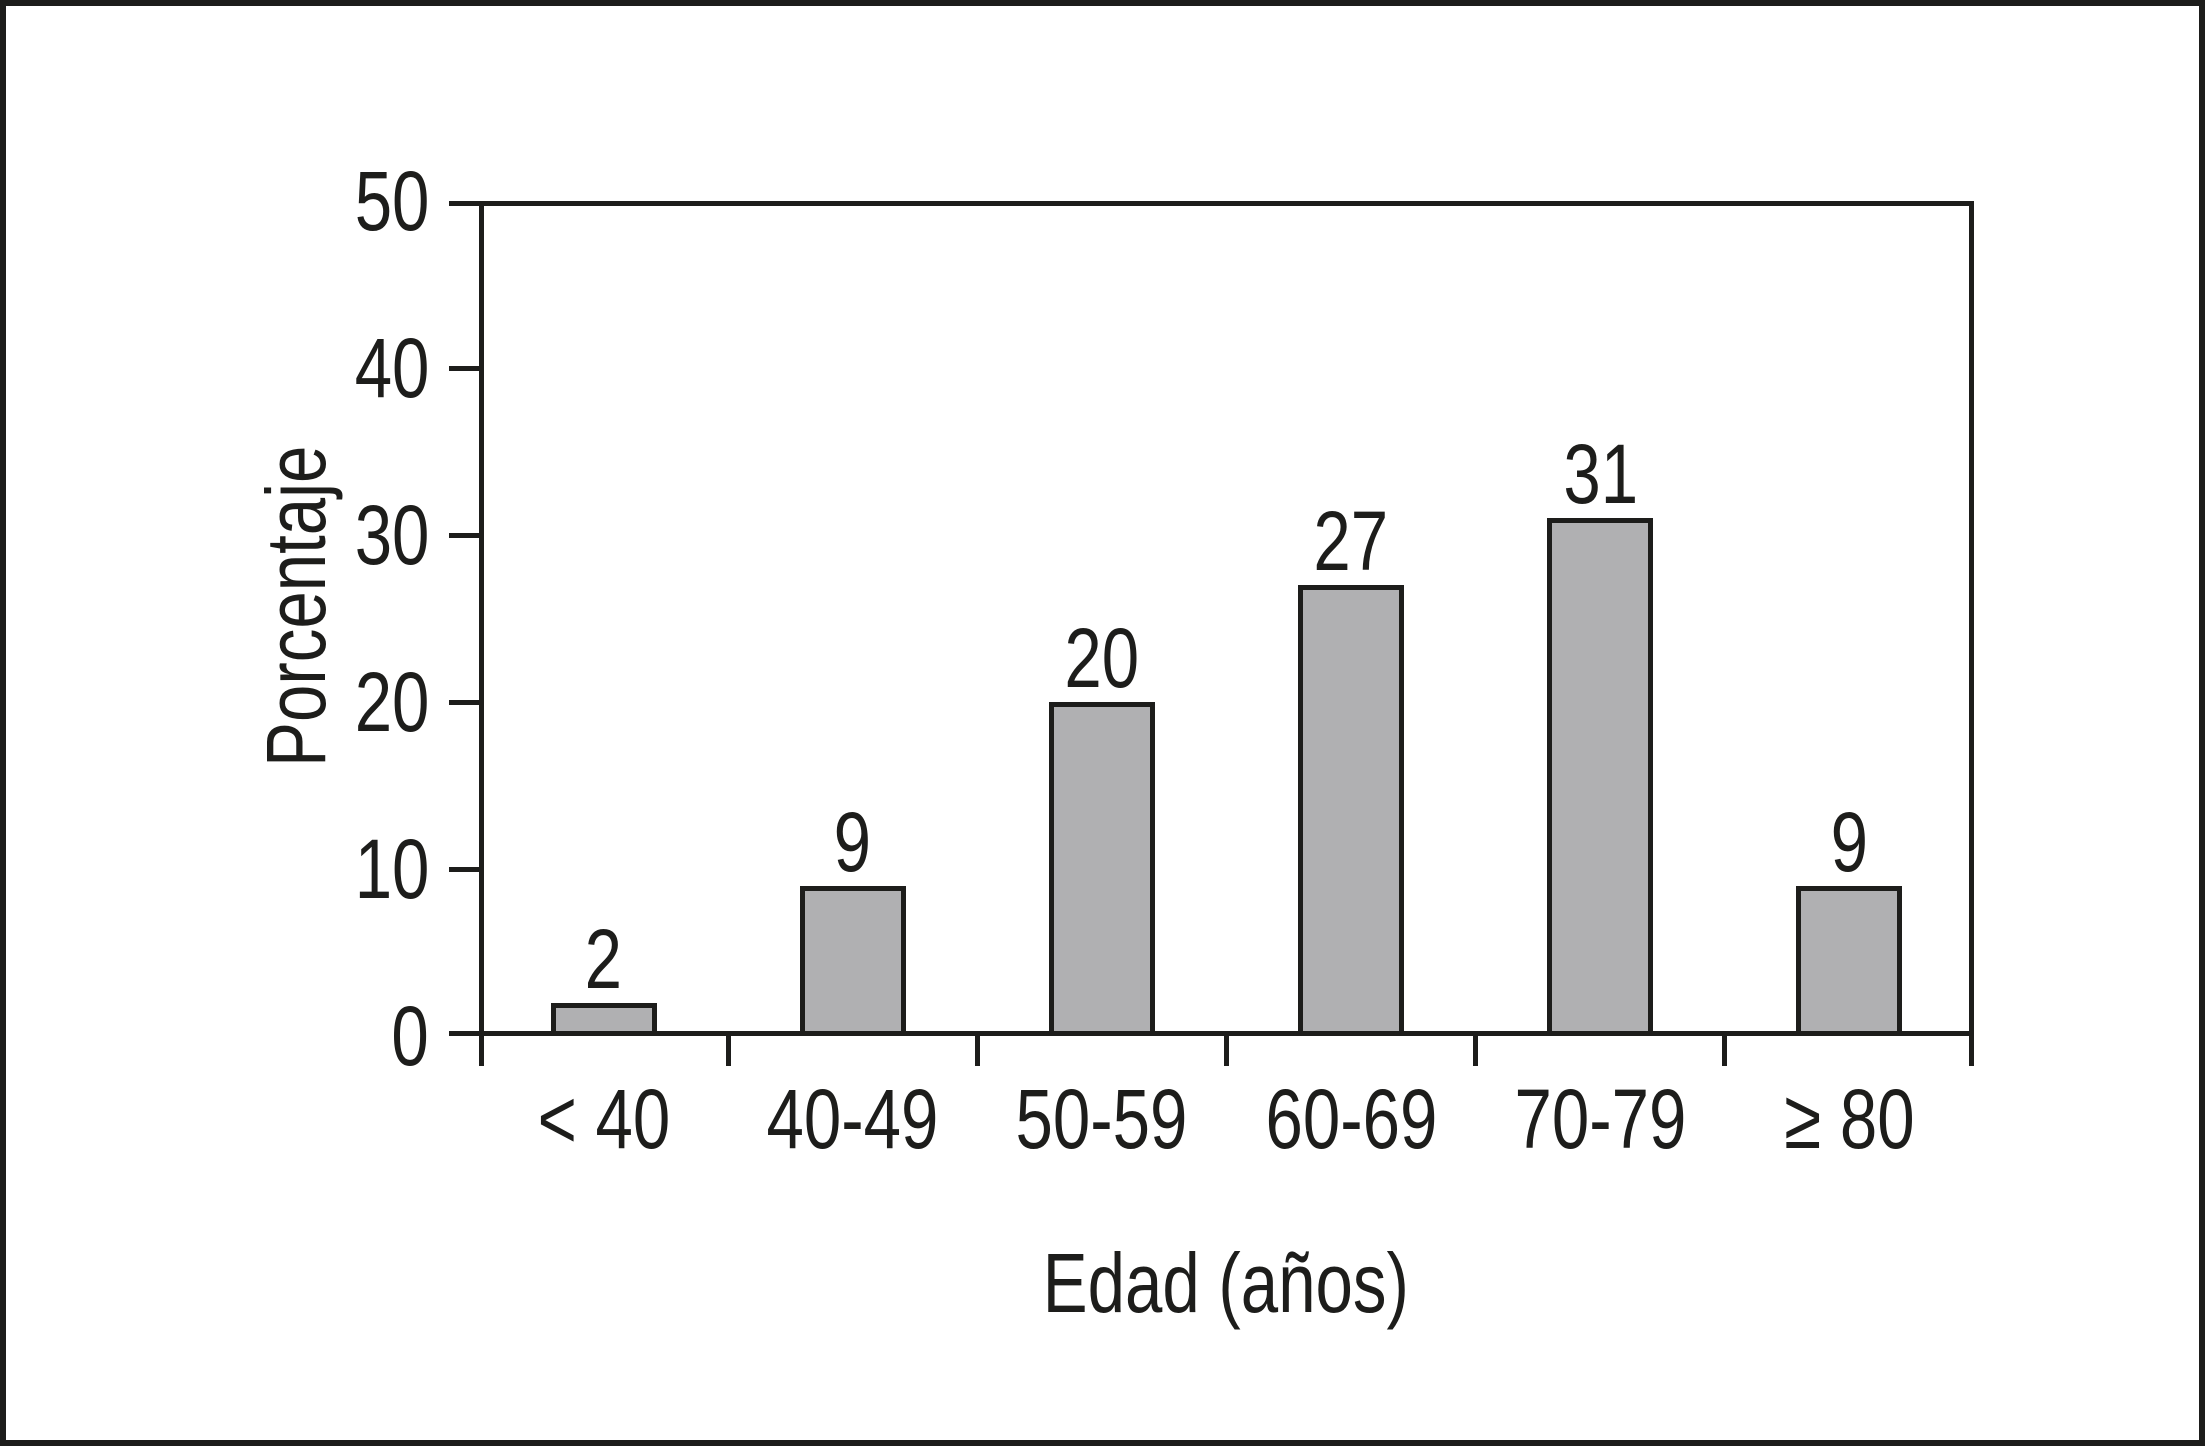 Image resolution: width=2205 pixels, height=1446 pixels. I want to click on bar-value-label-text: 31, so click(1600, 474).